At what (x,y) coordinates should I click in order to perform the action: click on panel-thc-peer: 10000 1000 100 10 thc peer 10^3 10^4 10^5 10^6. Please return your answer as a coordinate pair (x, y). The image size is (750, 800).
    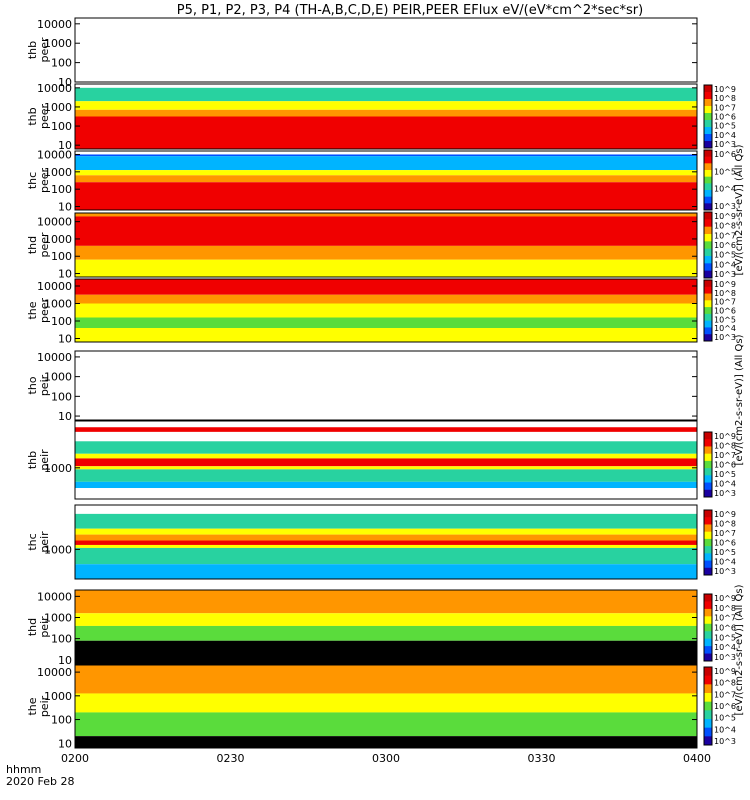
    Looking at the image, I should click on (381, 180).